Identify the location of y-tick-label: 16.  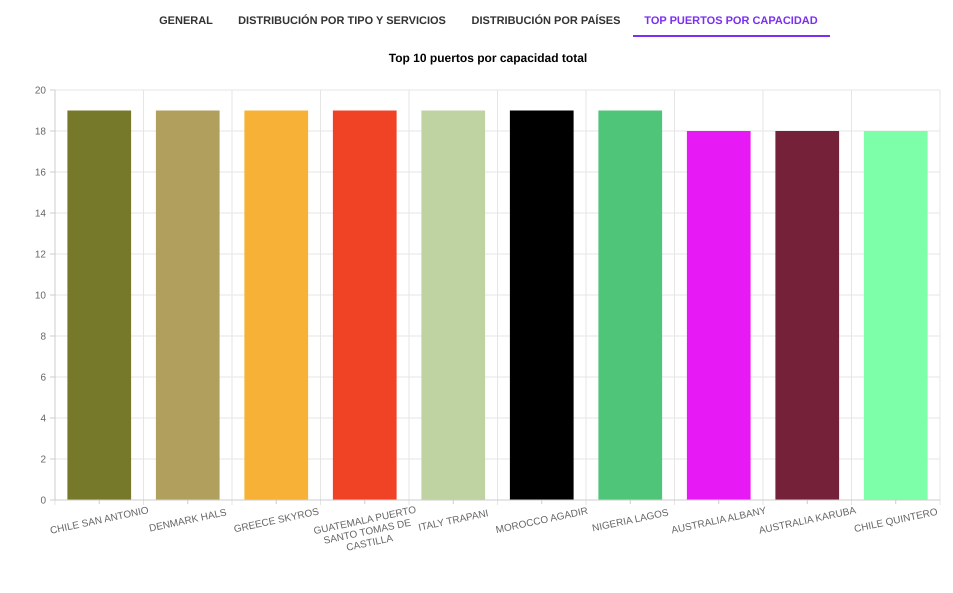
(40, 173).